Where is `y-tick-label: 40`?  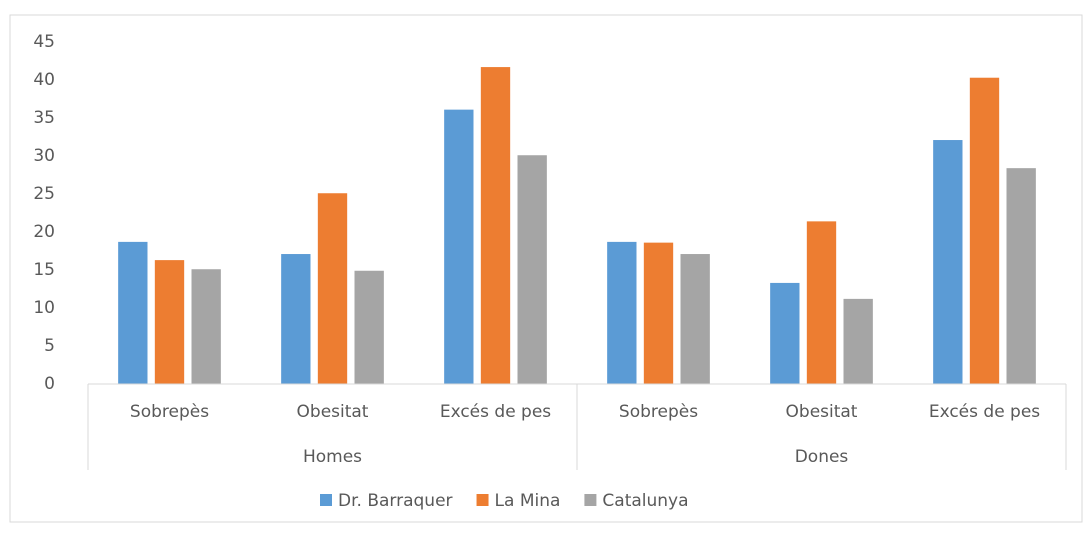 y-tick-label: 40 is located at coordinates (44, 80).